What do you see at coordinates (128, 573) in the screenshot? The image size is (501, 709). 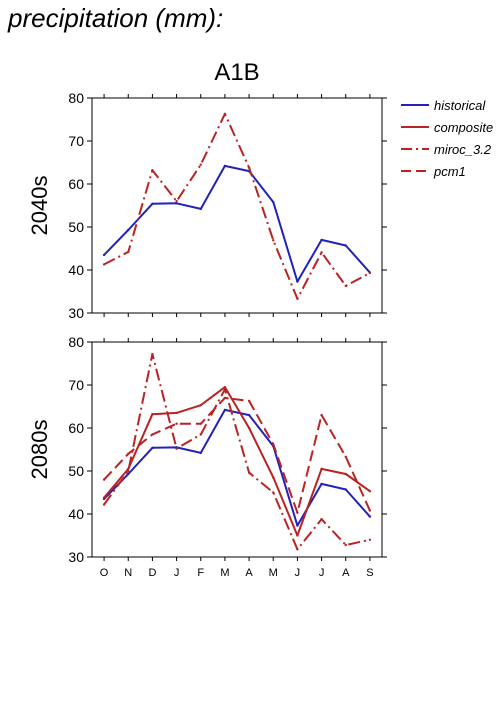 I see `x-tick-label: N` at bounding box center [128, 573].